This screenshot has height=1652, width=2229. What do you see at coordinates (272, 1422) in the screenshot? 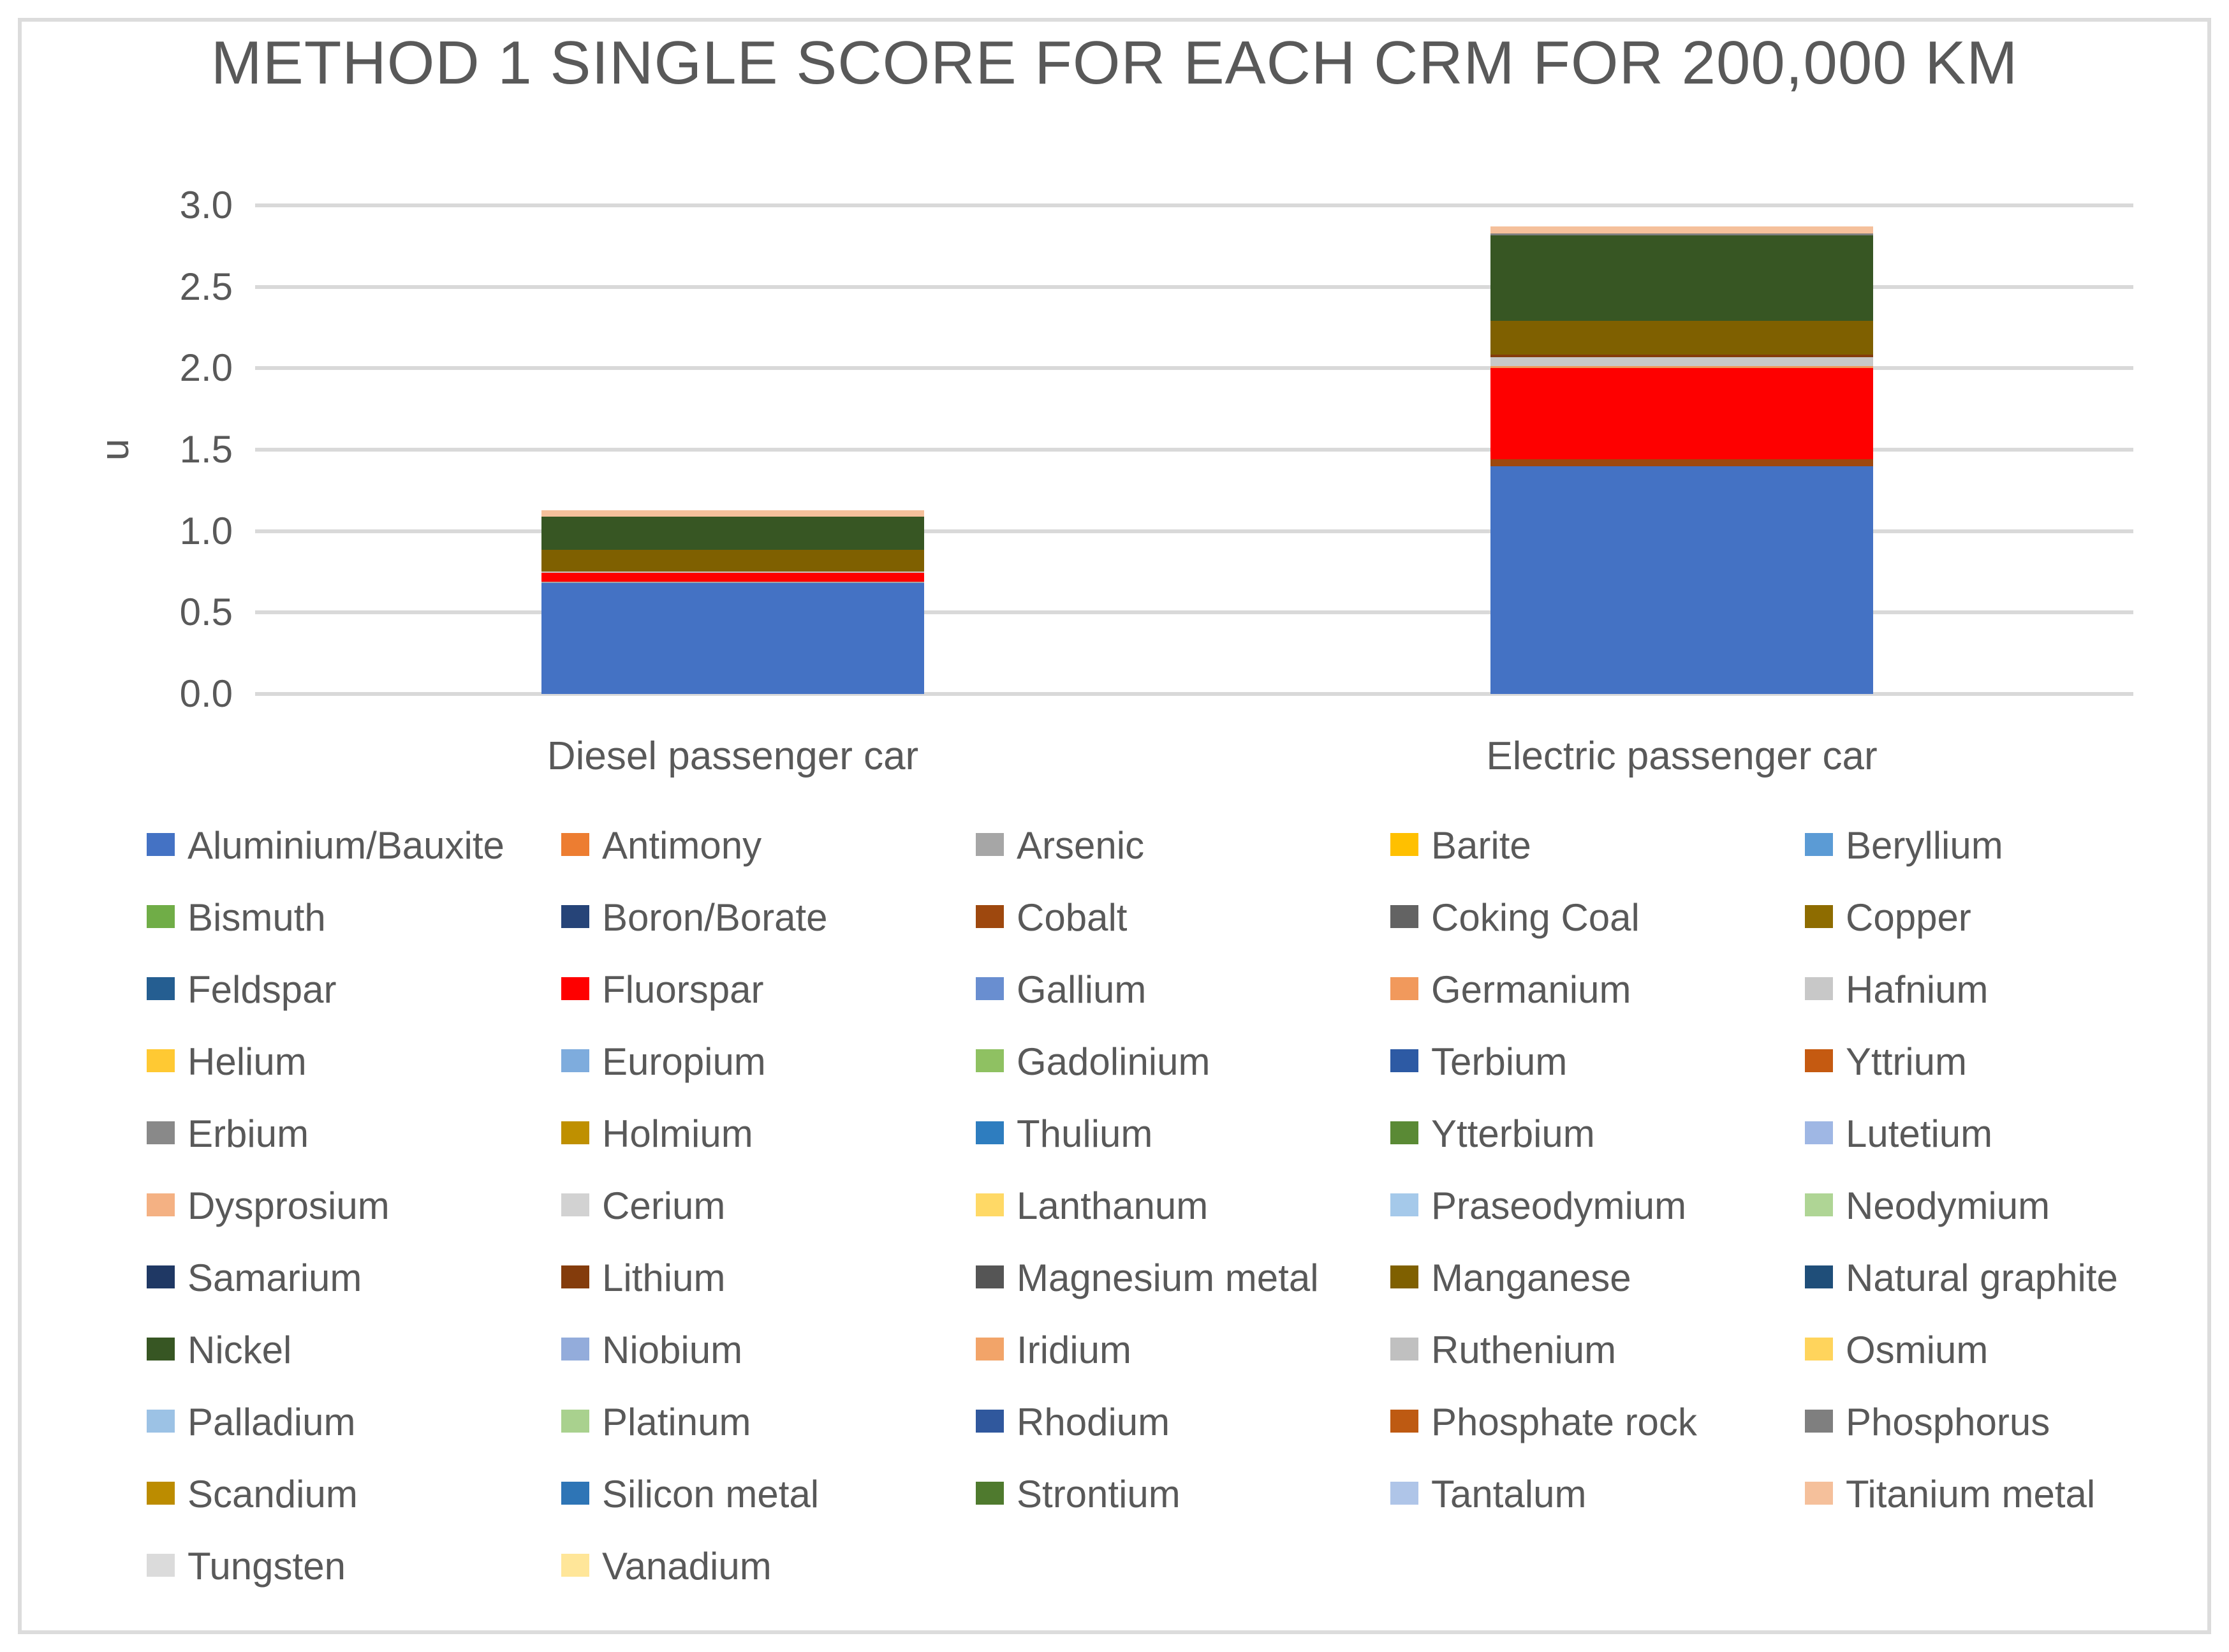
I see `legend-label: Palladium` at bounding box center [272, 1422].